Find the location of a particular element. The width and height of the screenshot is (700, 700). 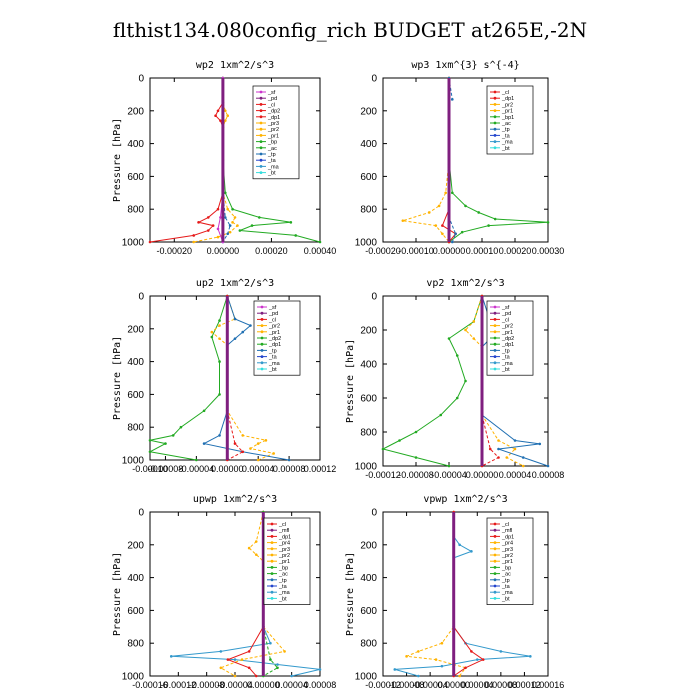

legend-label: _tp is located at coordinates (271, 155).